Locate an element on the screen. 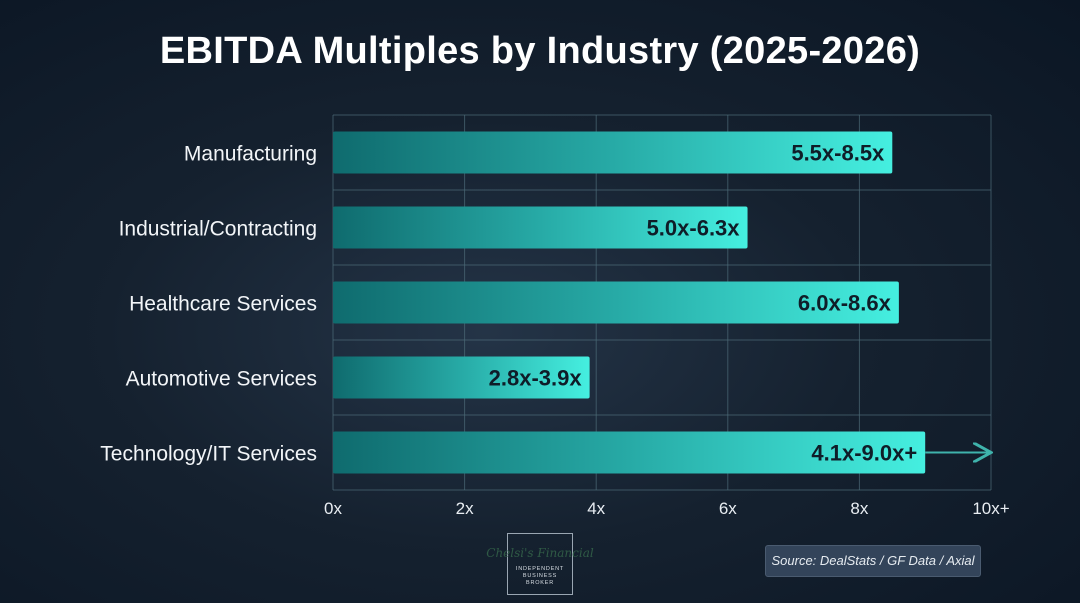 The width and height of the screenshot is (1080, 603). x-tick-label: 2x is located at coordinates (465, 508).